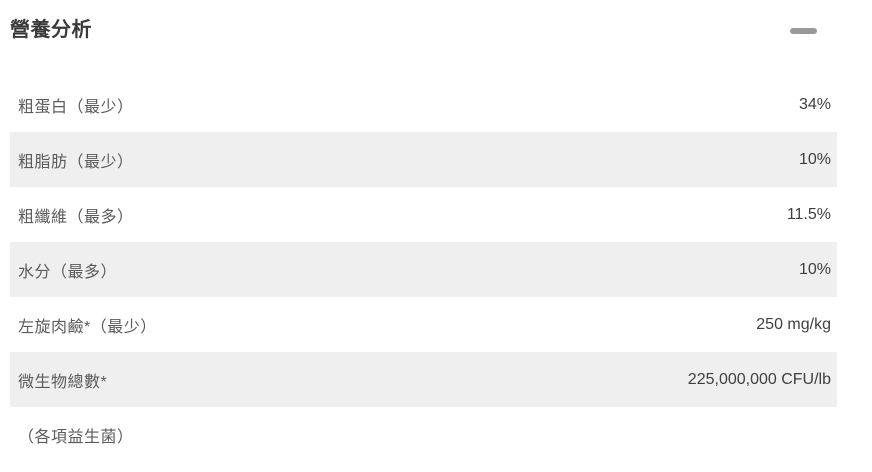 The image size is (872, 472). Describe the element at coordinates (423, 214) in the screenshot. I see `table-row: 粗纖維（最多） 11.5%` at that location.